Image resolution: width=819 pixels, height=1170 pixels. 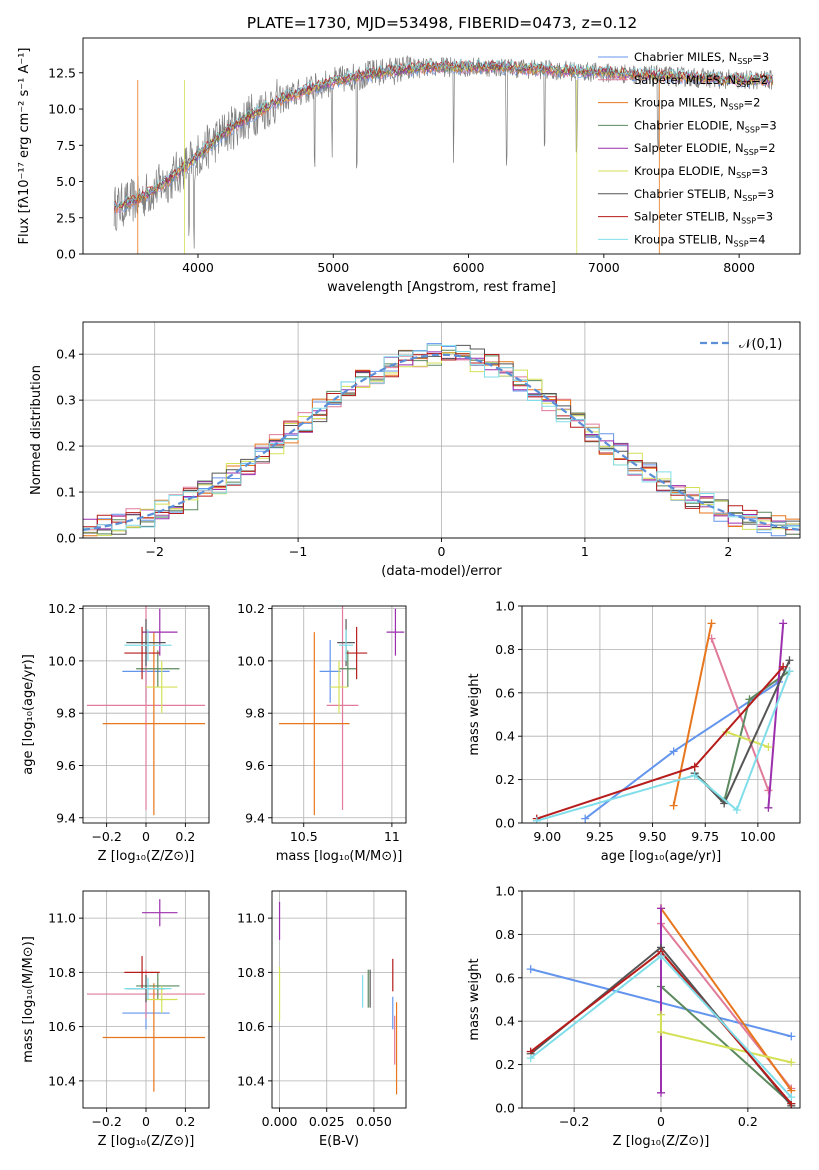 What do you see at coordinates (198, 267) in the screenshot?
I see `x-tick-label: 4000` at bounding box center [198, 267].